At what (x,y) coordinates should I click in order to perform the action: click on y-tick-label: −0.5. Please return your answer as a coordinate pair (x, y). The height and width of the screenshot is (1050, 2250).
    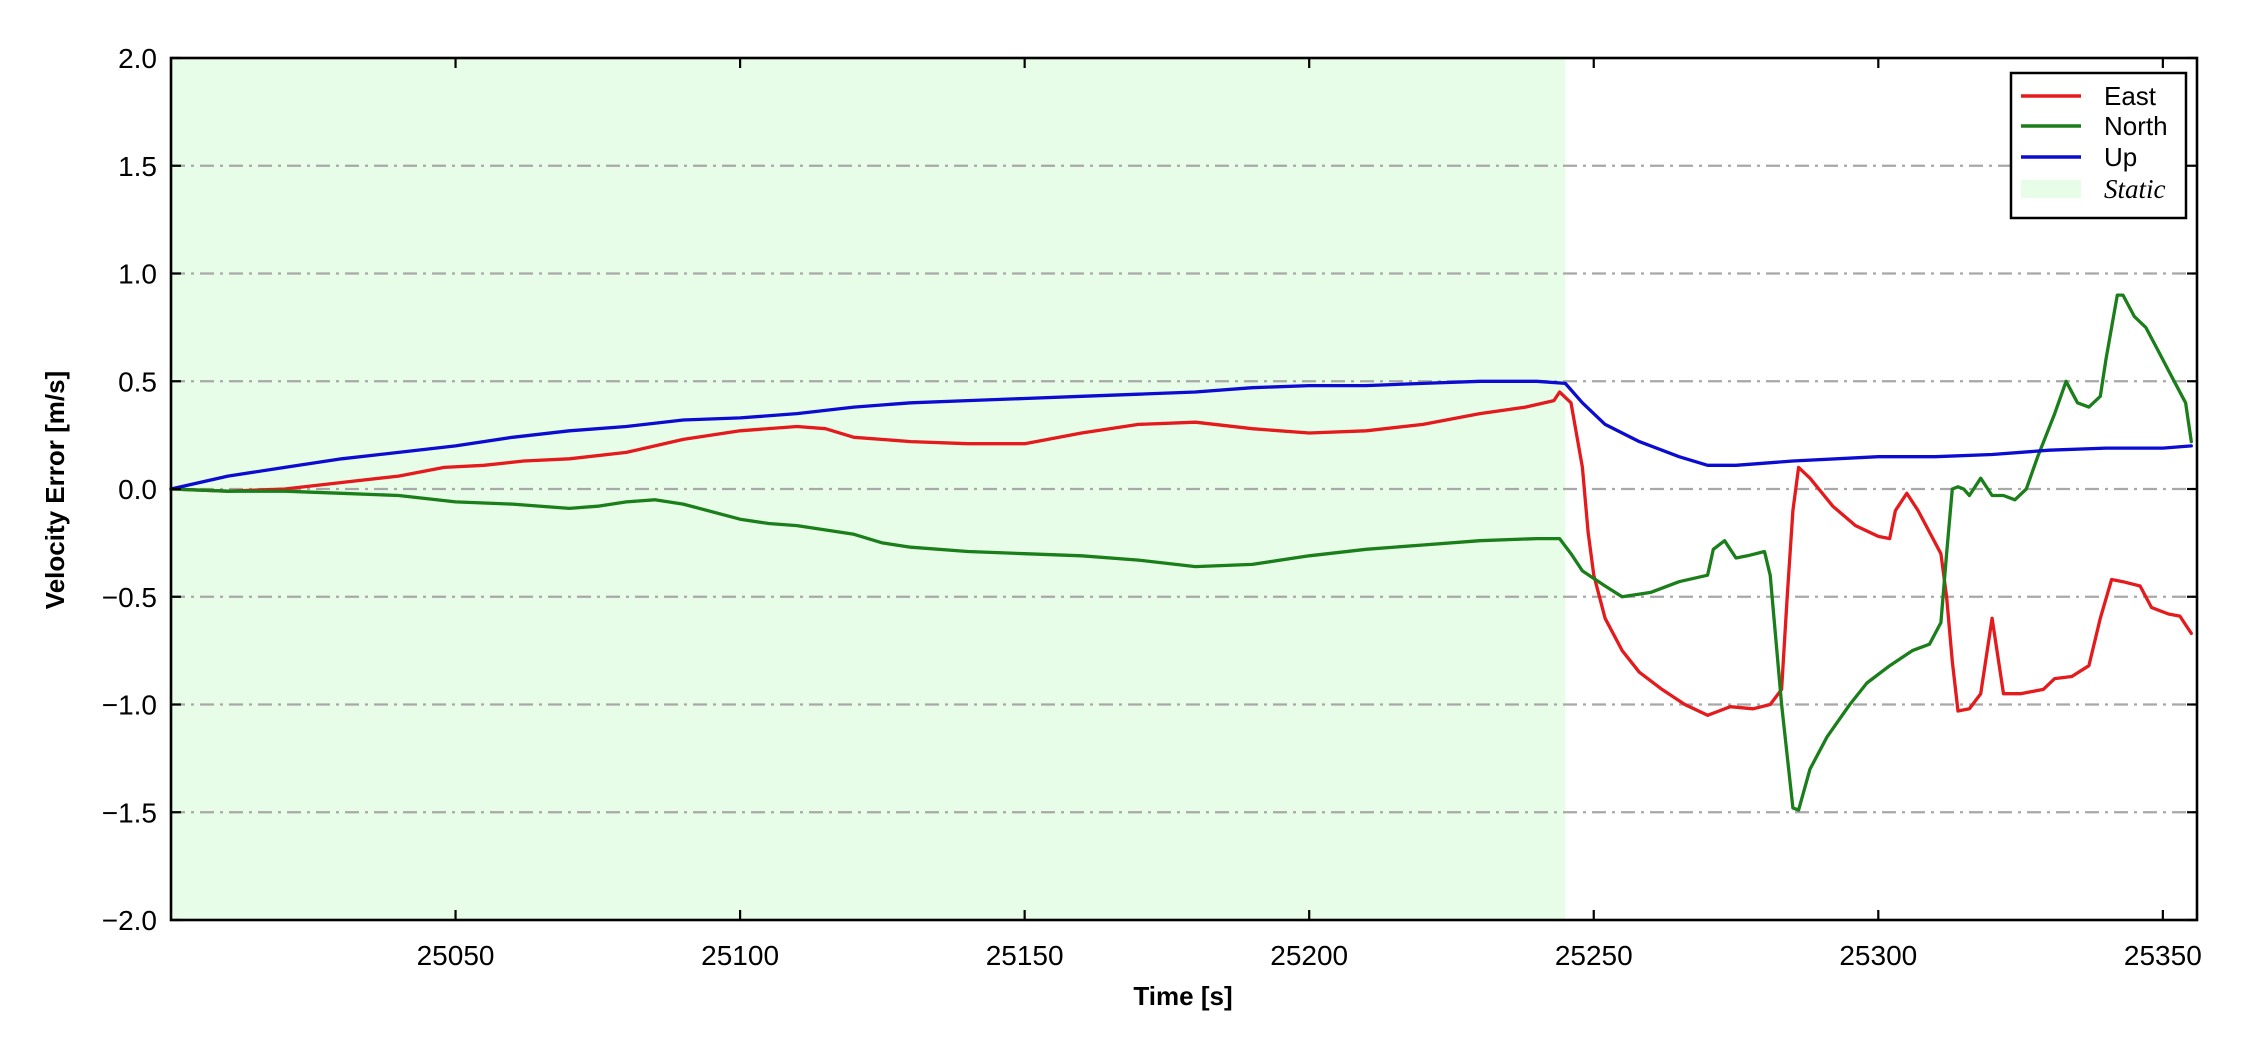
    Looking at the image, I should click on (129, 597).